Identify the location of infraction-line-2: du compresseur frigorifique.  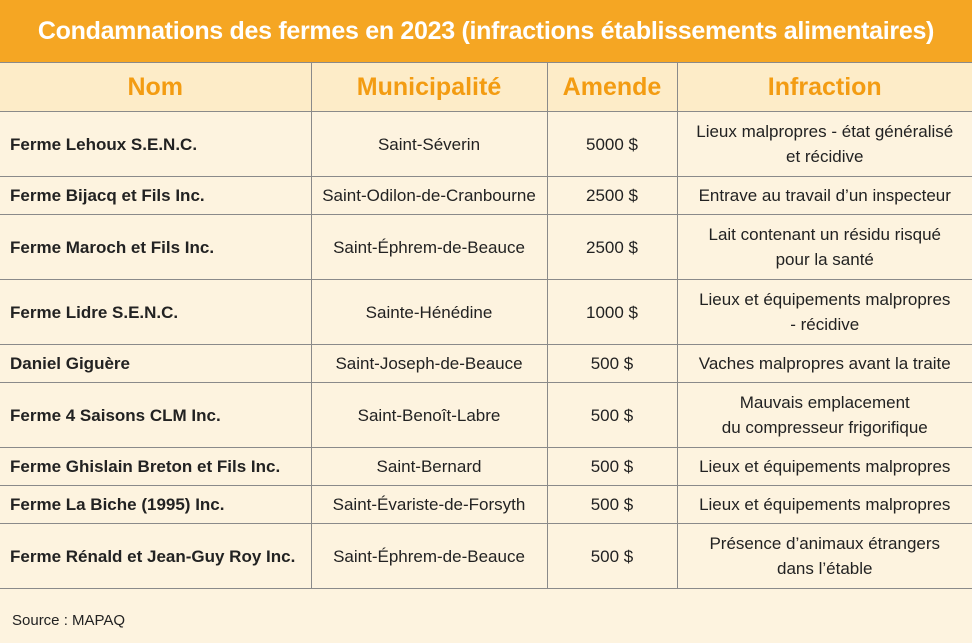
(824, 427).